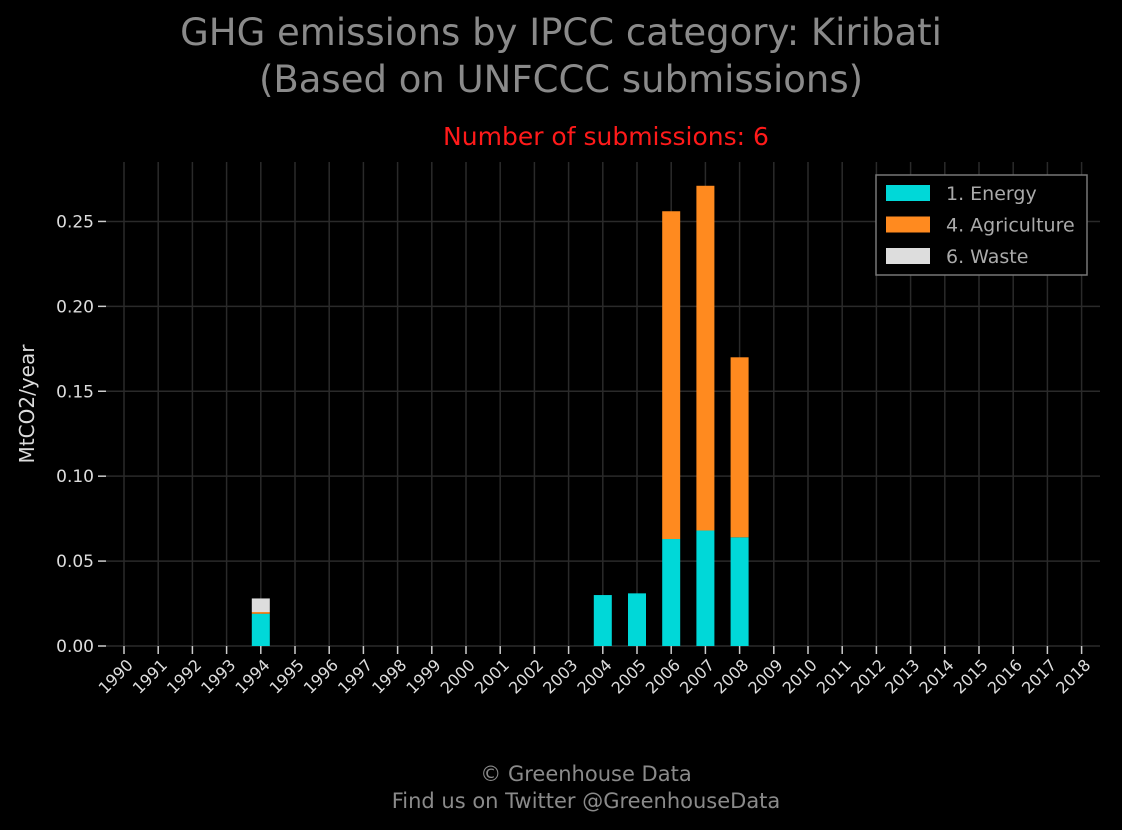 The width and height of the screenshot is (1122, 830). What do you see at coordinates (458, 676) in the screenshot?
I see `x-tick-label: 2000` at bounding box center [458, 676].